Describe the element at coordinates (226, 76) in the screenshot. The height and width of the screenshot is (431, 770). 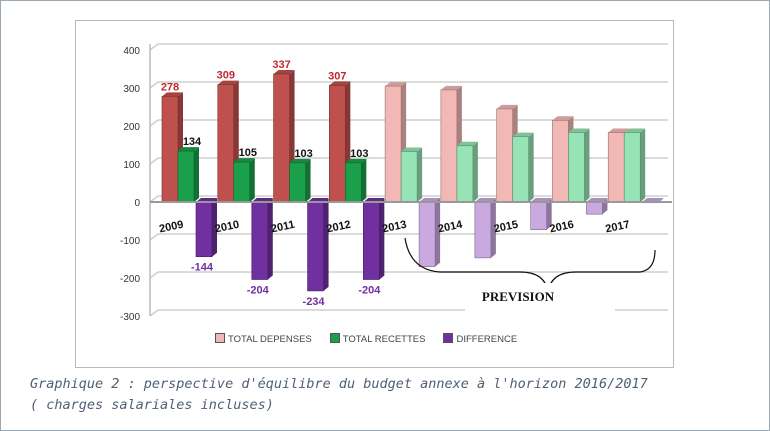
I see `data-label: 309` at that location.